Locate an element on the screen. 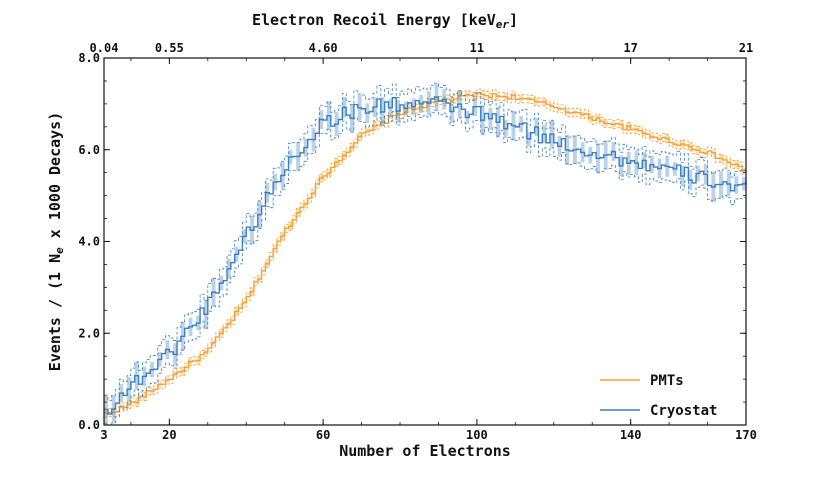 Image resolution: width=830 pixels, height=478 pixels. y-axis-title-main: Events / (1 N is located at coordinates (55, 312).